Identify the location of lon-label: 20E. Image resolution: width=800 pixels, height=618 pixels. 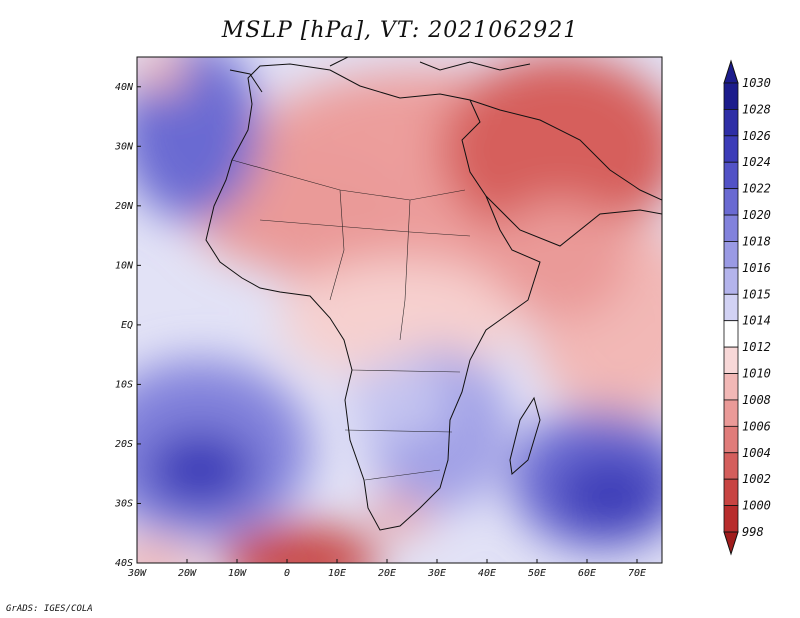
(387, 573).